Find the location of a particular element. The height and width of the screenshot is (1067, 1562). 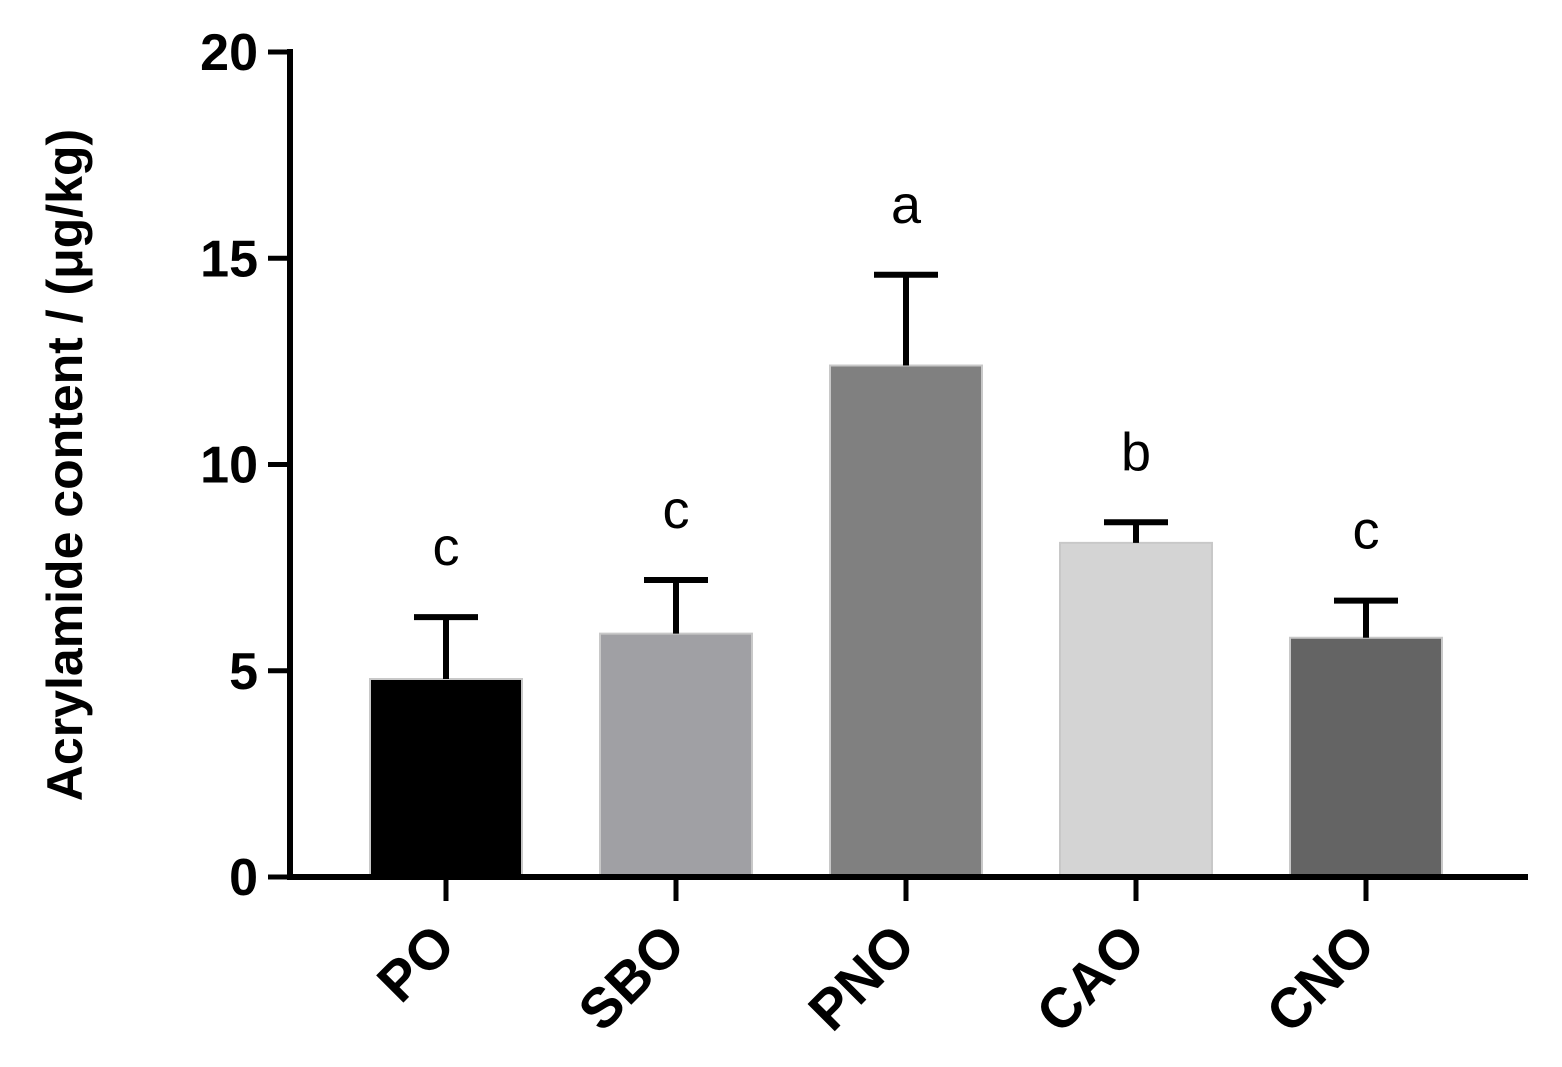

x-tick-label-po: PO is located at coordinates (416, 963).